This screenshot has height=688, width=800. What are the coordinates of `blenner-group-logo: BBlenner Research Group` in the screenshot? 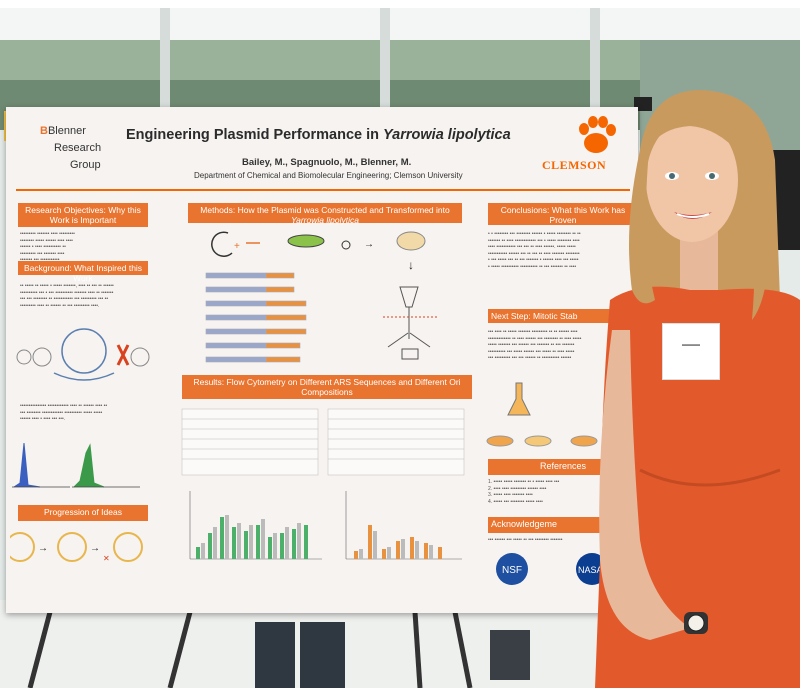 It's located at (71, 148).